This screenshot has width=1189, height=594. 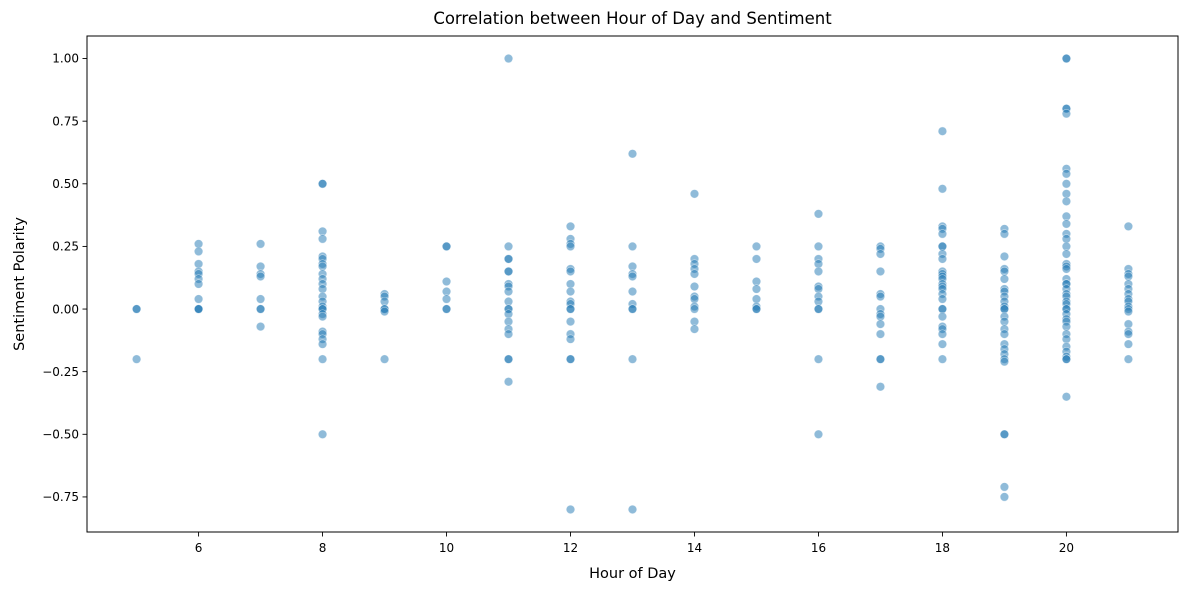 What do you see at coordinates (634, 543) in the screenshot?
I see `x-axis: 6 8 10 12 14 16 18 20` at bounding box center [634, 543].